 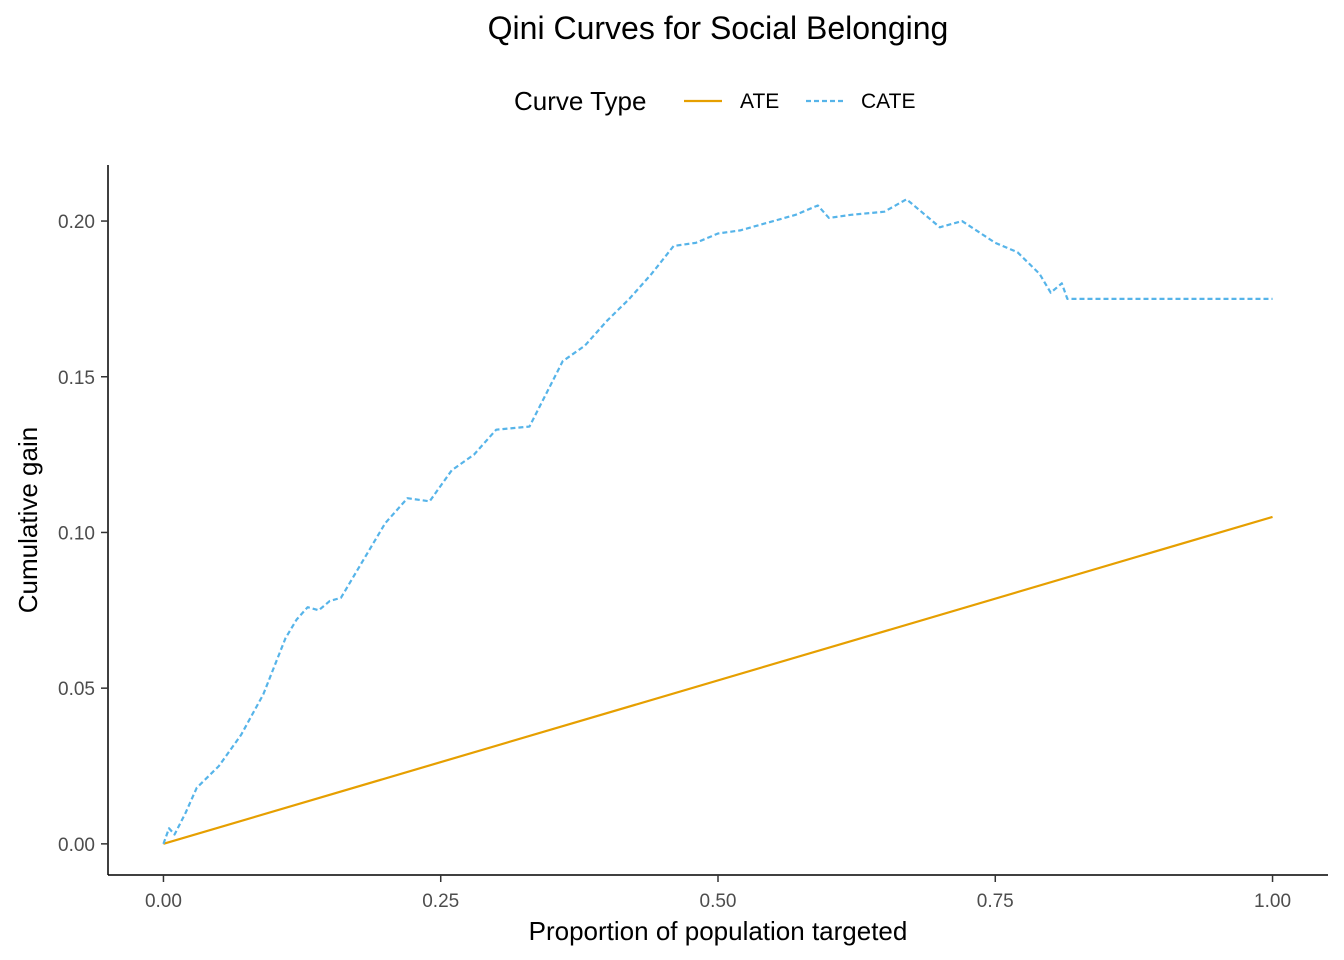 What do you see at coordinates (440, 901) in the screenshot?
I see `x-tick-label: 0.25` at bounding box center [440, 901].